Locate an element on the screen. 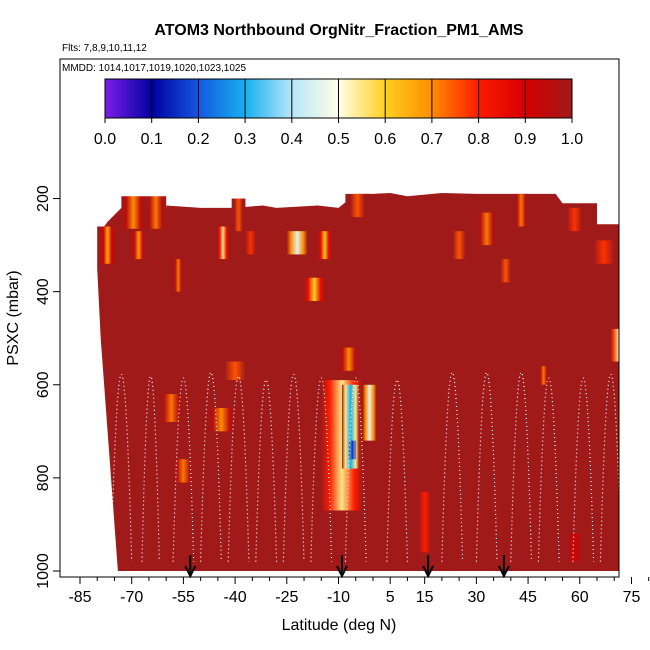 The width and height of the screenshot is (650, 650). x-tick-label: -40 is located at coordinates (235, 597).